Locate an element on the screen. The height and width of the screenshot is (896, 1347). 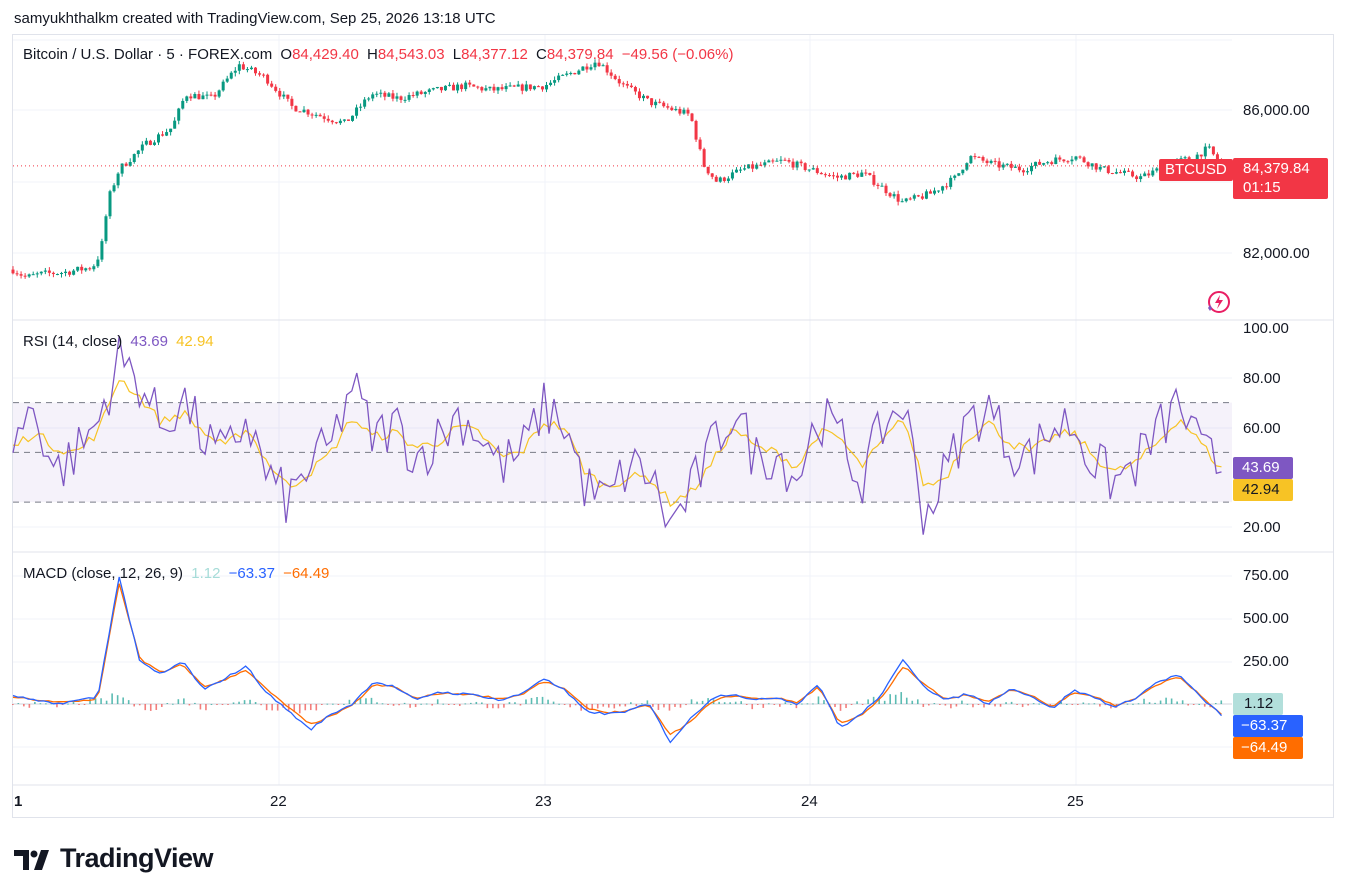
rsi-title: RSI (14, close) is located at coordinates (73, 341).